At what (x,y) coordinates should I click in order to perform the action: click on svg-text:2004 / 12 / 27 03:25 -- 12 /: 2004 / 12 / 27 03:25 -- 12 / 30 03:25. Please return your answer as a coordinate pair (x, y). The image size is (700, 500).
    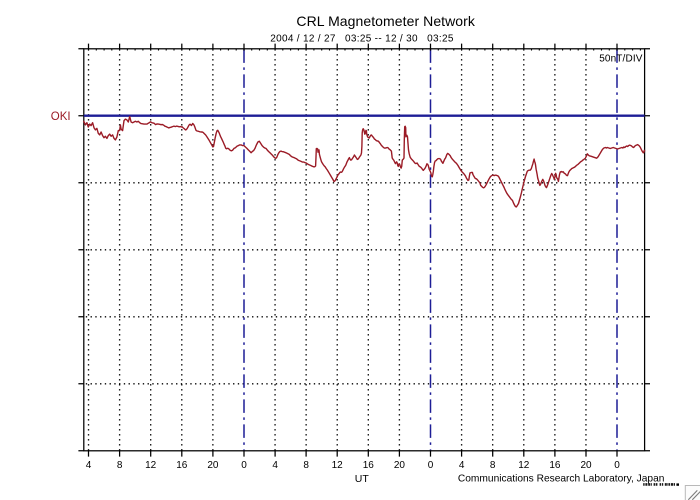
    Looking at the image, I should click on (362, 39).